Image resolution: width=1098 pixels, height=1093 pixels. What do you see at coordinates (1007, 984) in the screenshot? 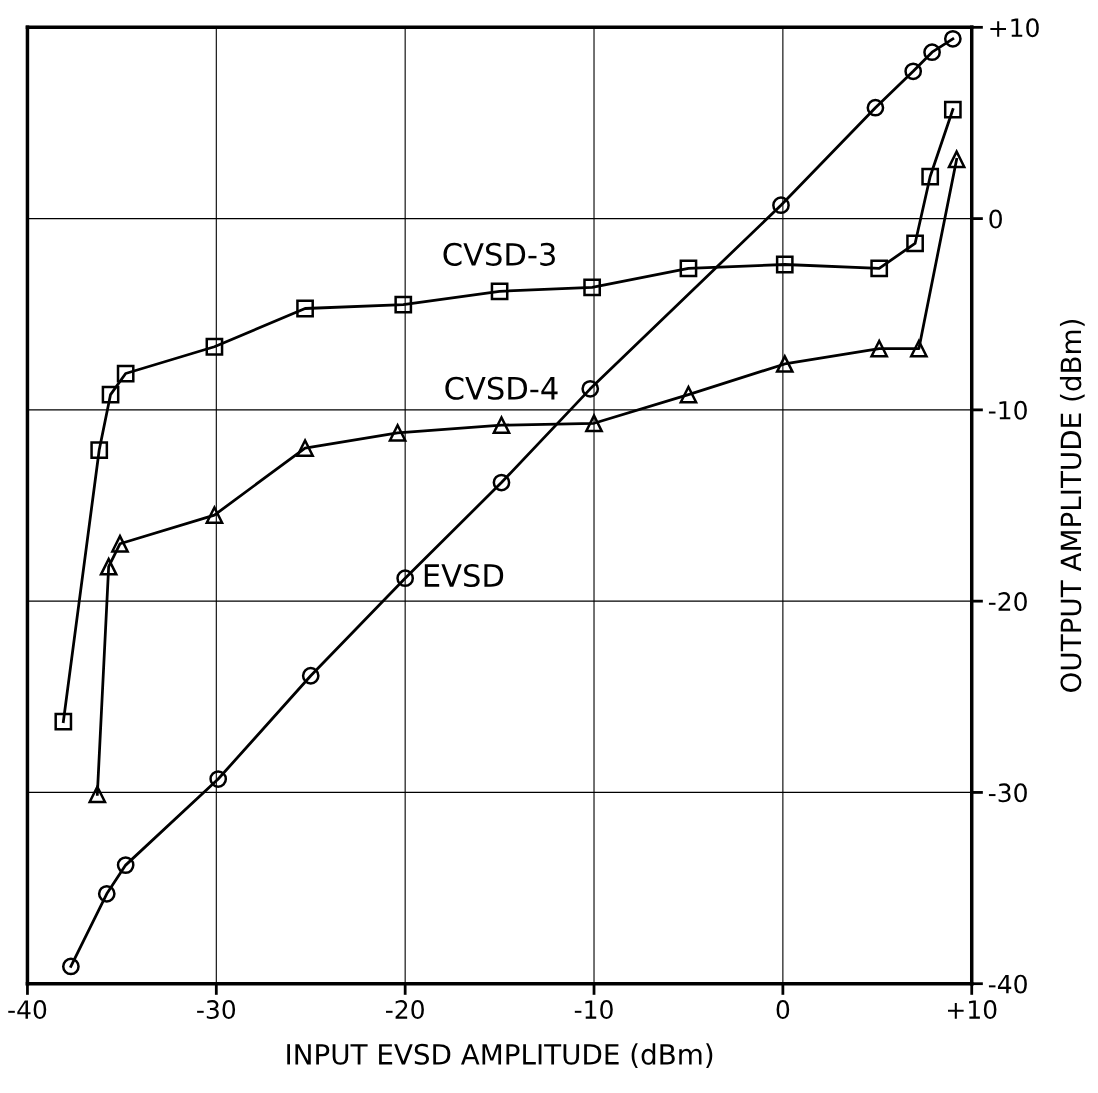
I see `y-tick-label: -40` at bounding box center [1007, 984].